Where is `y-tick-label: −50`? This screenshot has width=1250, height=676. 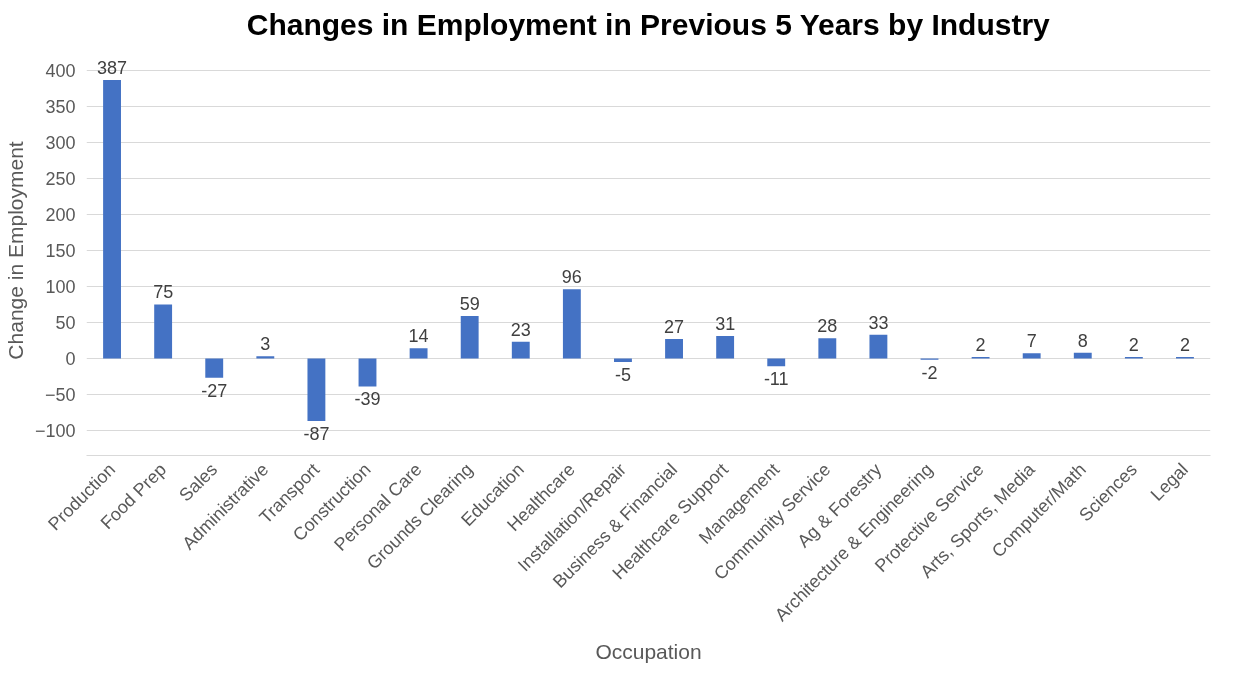 y-tick-label: −50 is located at coordinates (60, 394).